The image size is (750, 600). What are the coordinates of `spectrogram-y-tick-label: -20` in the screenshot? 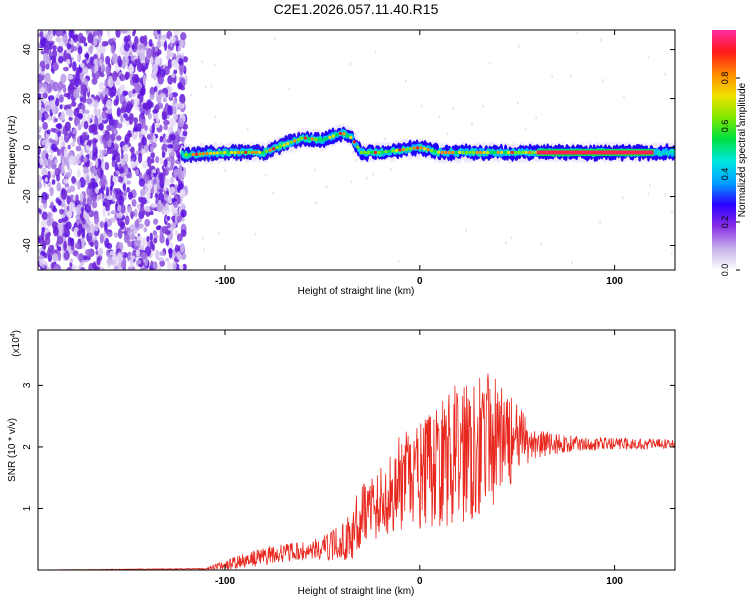 It's located at (27, 196).